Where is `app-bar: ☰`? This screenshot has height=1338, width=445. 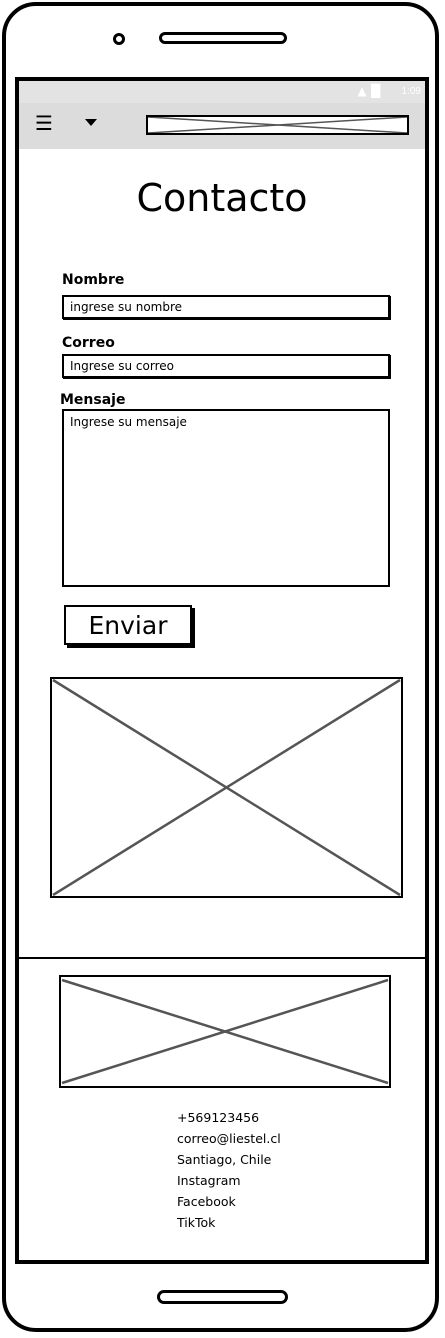
app-bar: ☰ is located at coordinates (222, 126).